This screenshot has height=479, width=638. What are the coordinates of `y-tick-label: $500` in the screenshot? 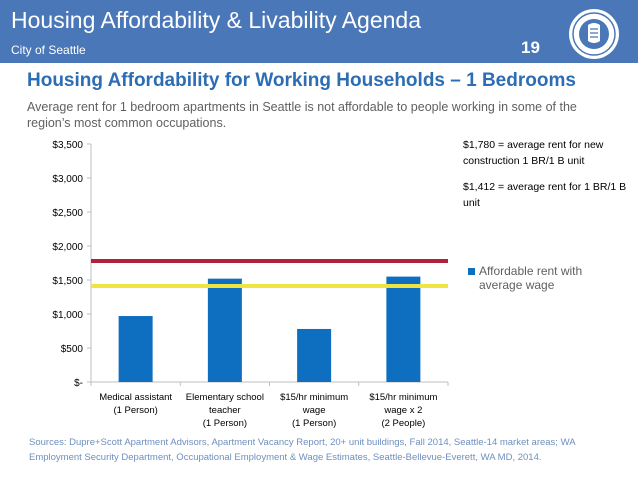 It's located at (72, 349).